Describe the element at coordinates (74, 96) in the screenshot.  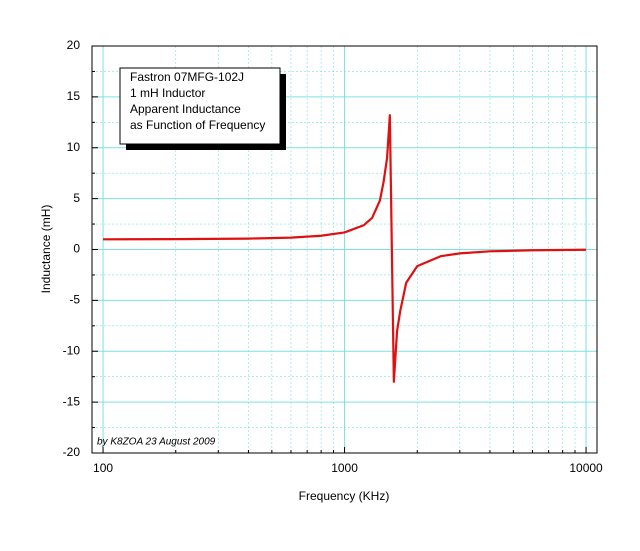
I see `y-tick-label: 15` at that location.